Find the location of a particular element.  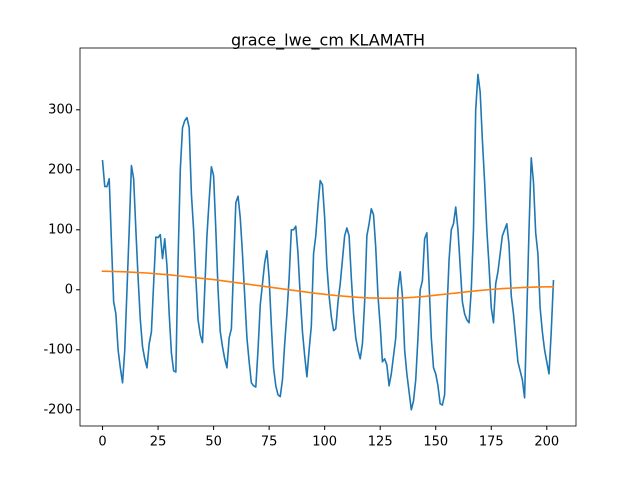

x-tick-label: 125 is located at coordinates (380, 442).